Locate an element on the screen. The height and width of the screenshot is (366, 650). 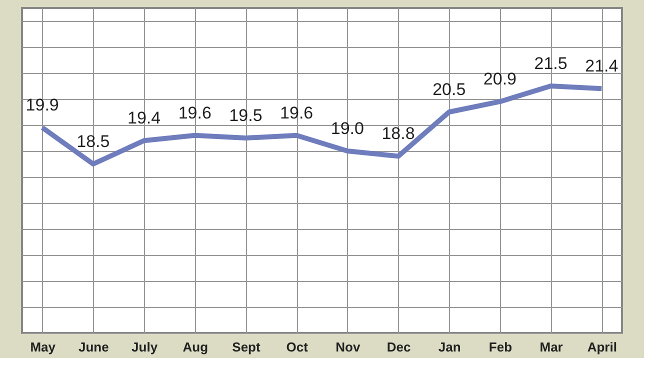
x-tick-label: July is located at coordinates (145, 347).